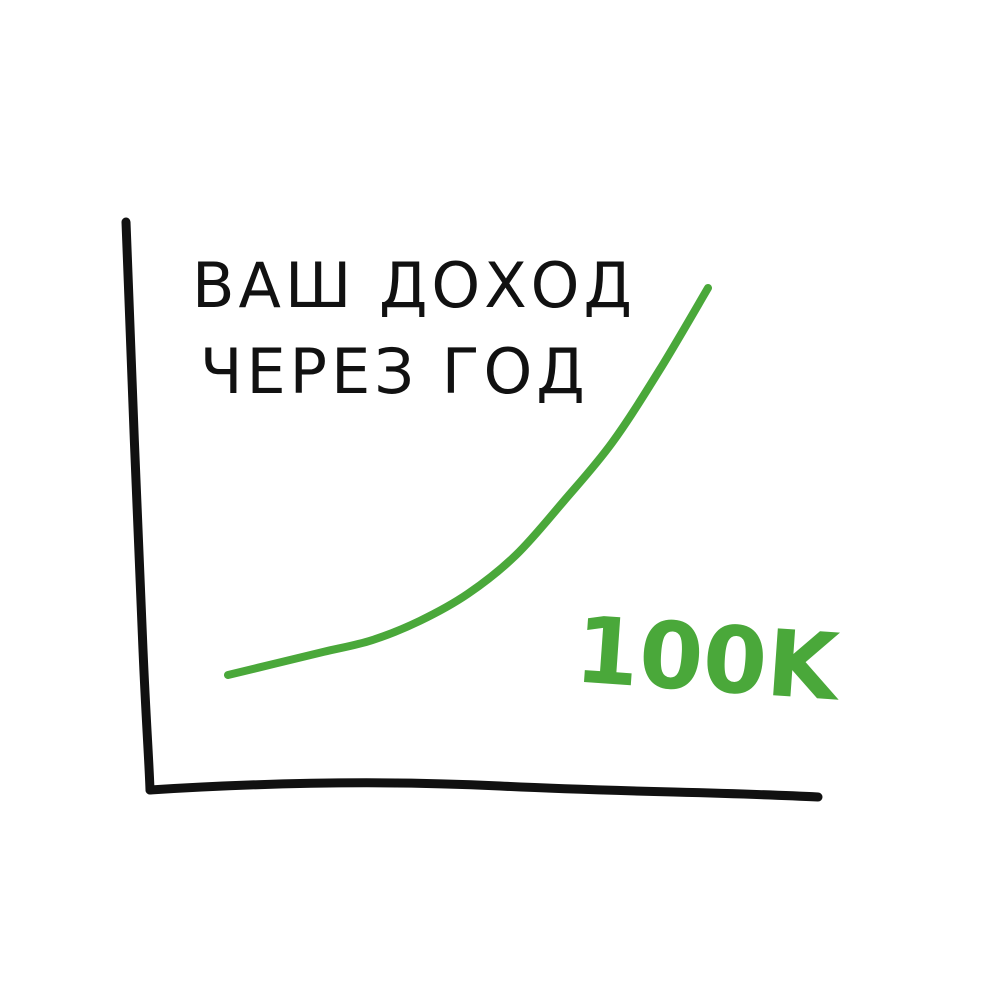 This screenshot has height=1000, width=1000. Describe the element at coordinates (414, 285) in the screenshot. I see `chart-title-line-1: ВАШ ДОХОД` at that location.